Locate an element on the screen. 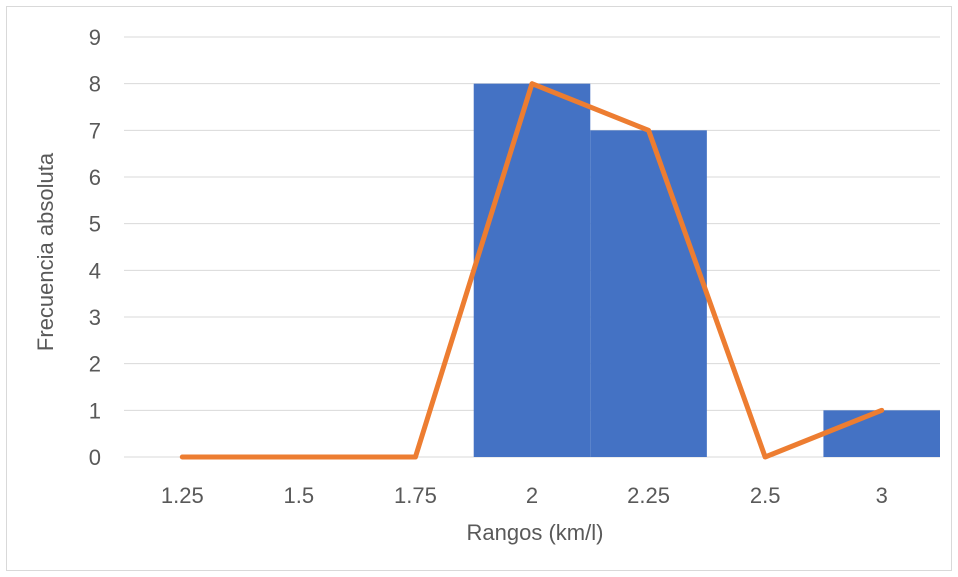 The height and width of the screenshot is (577, 958). y-tick-label: 0 is located at coordinates (95, 457).